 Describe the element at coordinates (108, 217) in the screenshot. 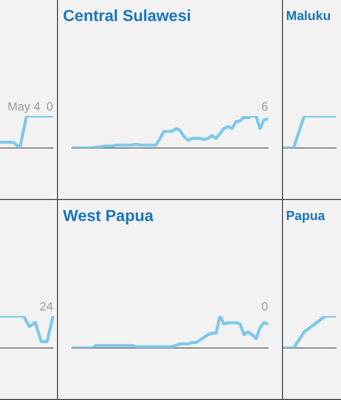

I see `chart-title: West Papua` at that location.